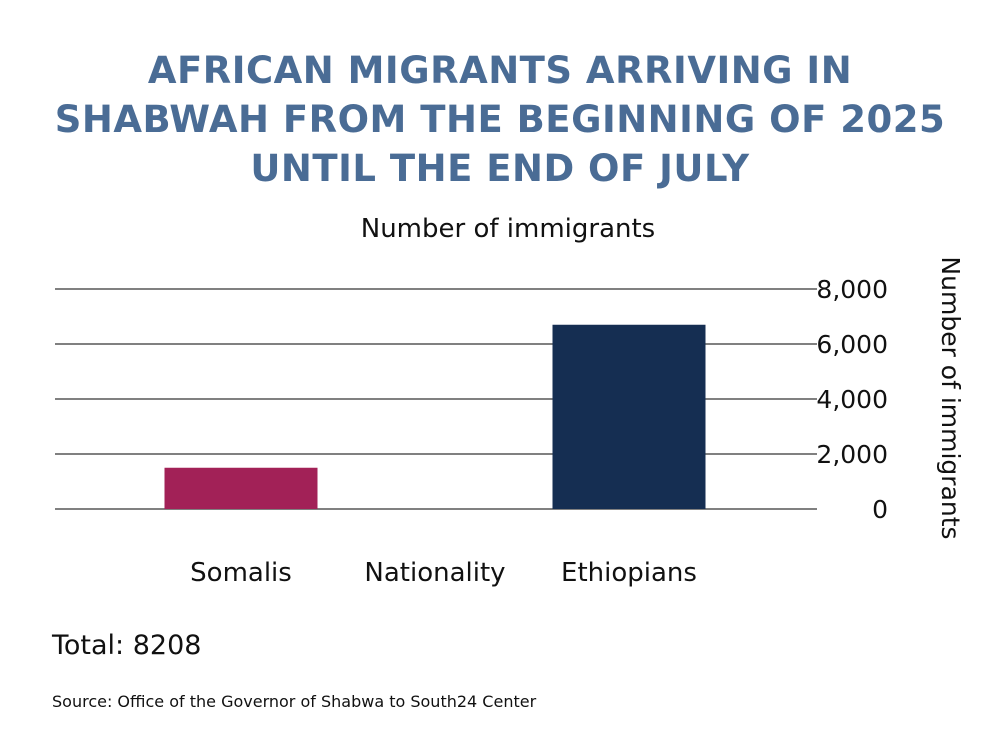 Image resolution: width=1000 pixels, height=747 pixels. What do you see at coordinates (127, 645) in the screenshot?
I see `total-count: Total: 8208` at bounding box center [127, 645].